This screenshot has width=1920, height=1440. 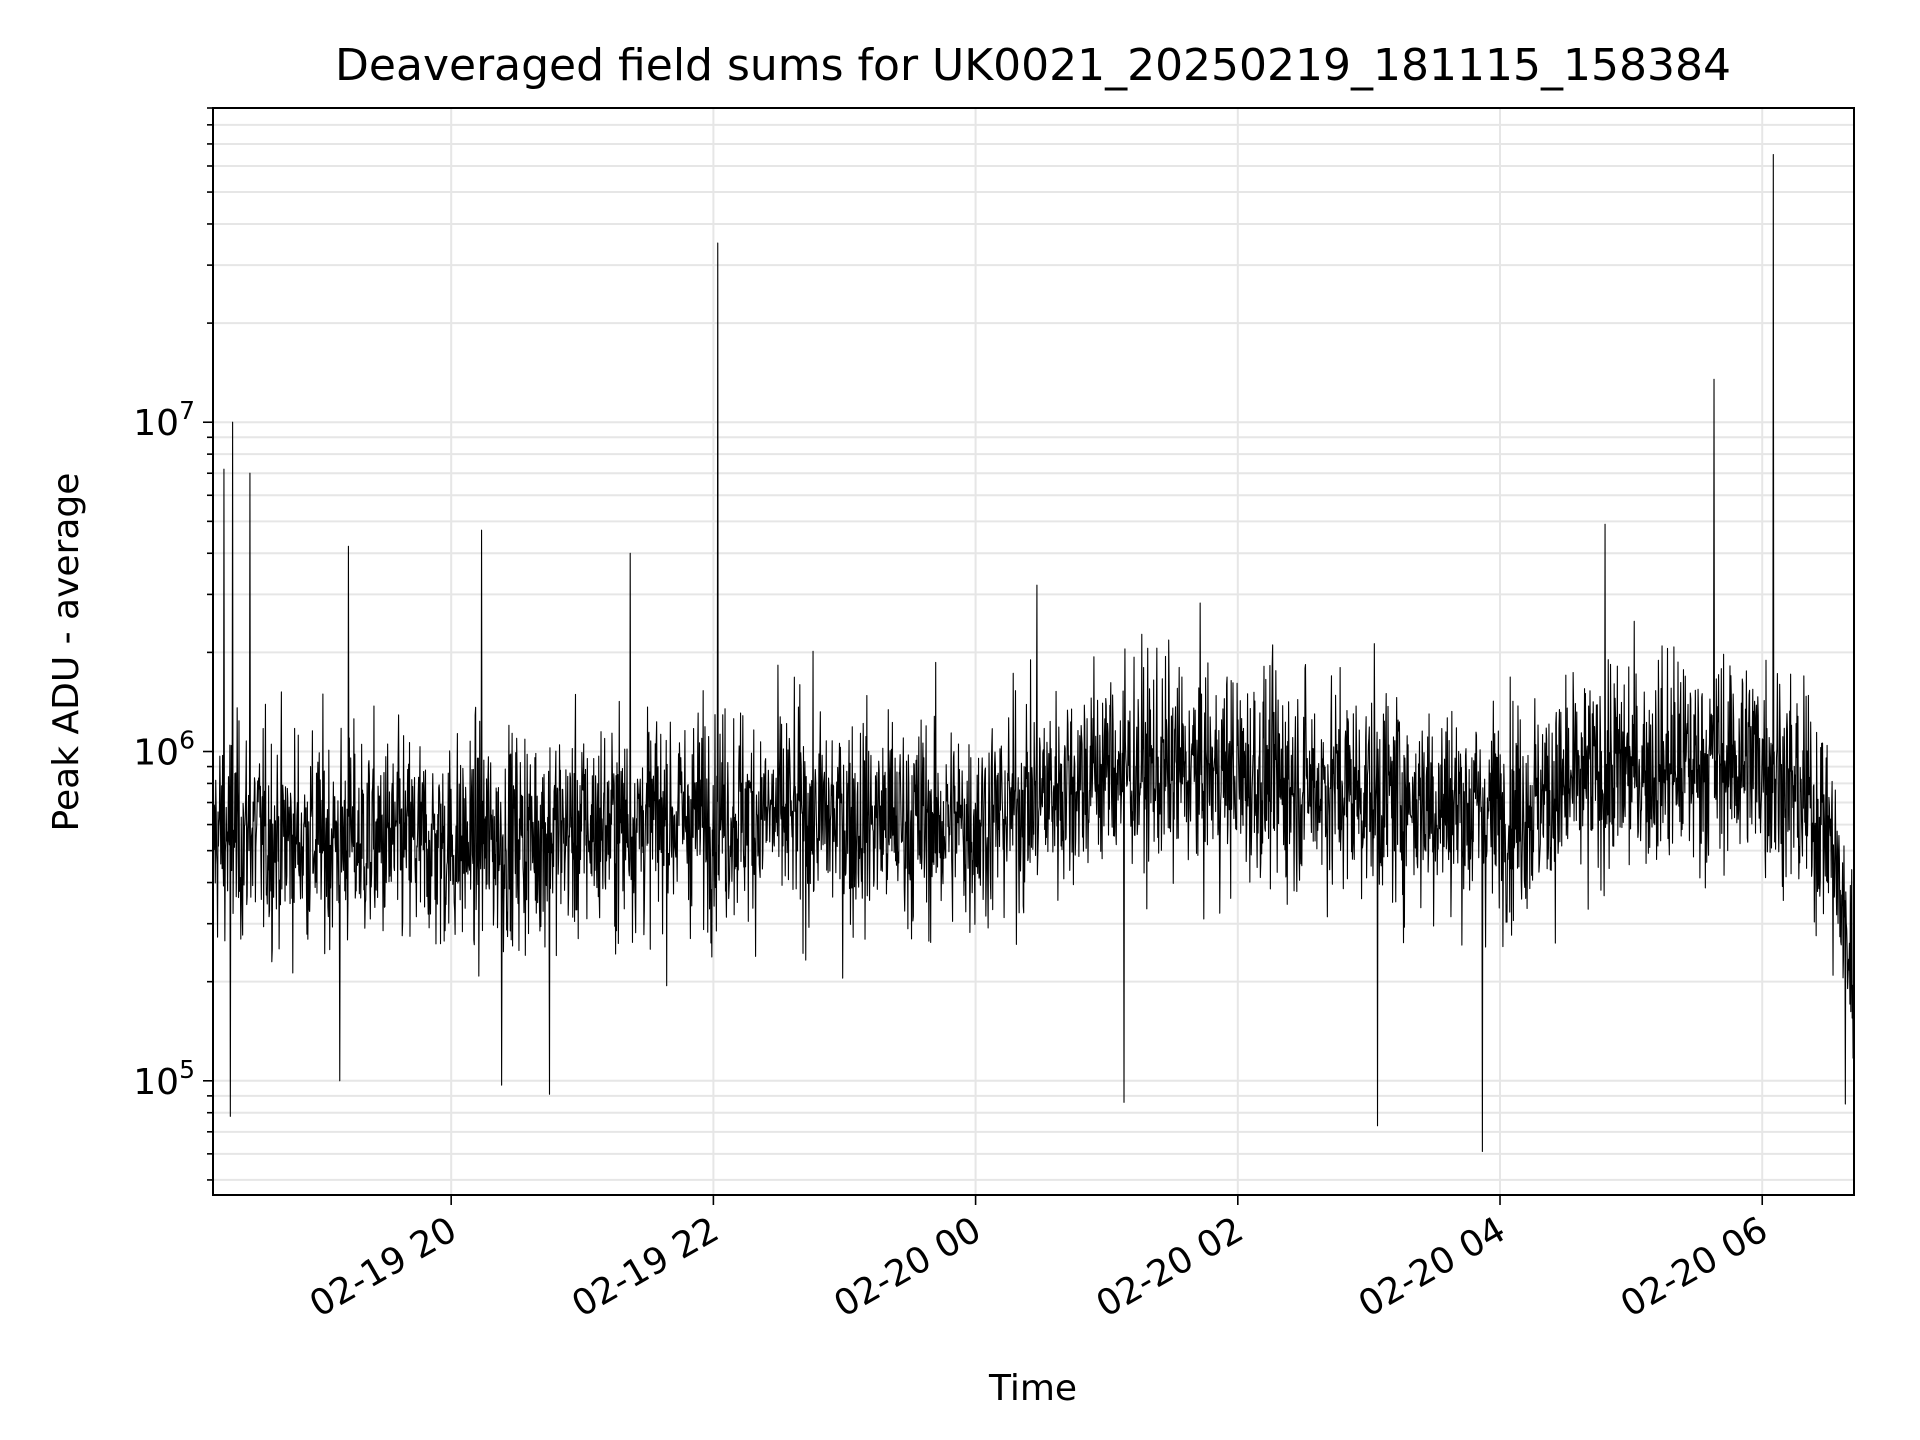 I want to click on x-axis-label: Time, so click(x=1032, y=1388).